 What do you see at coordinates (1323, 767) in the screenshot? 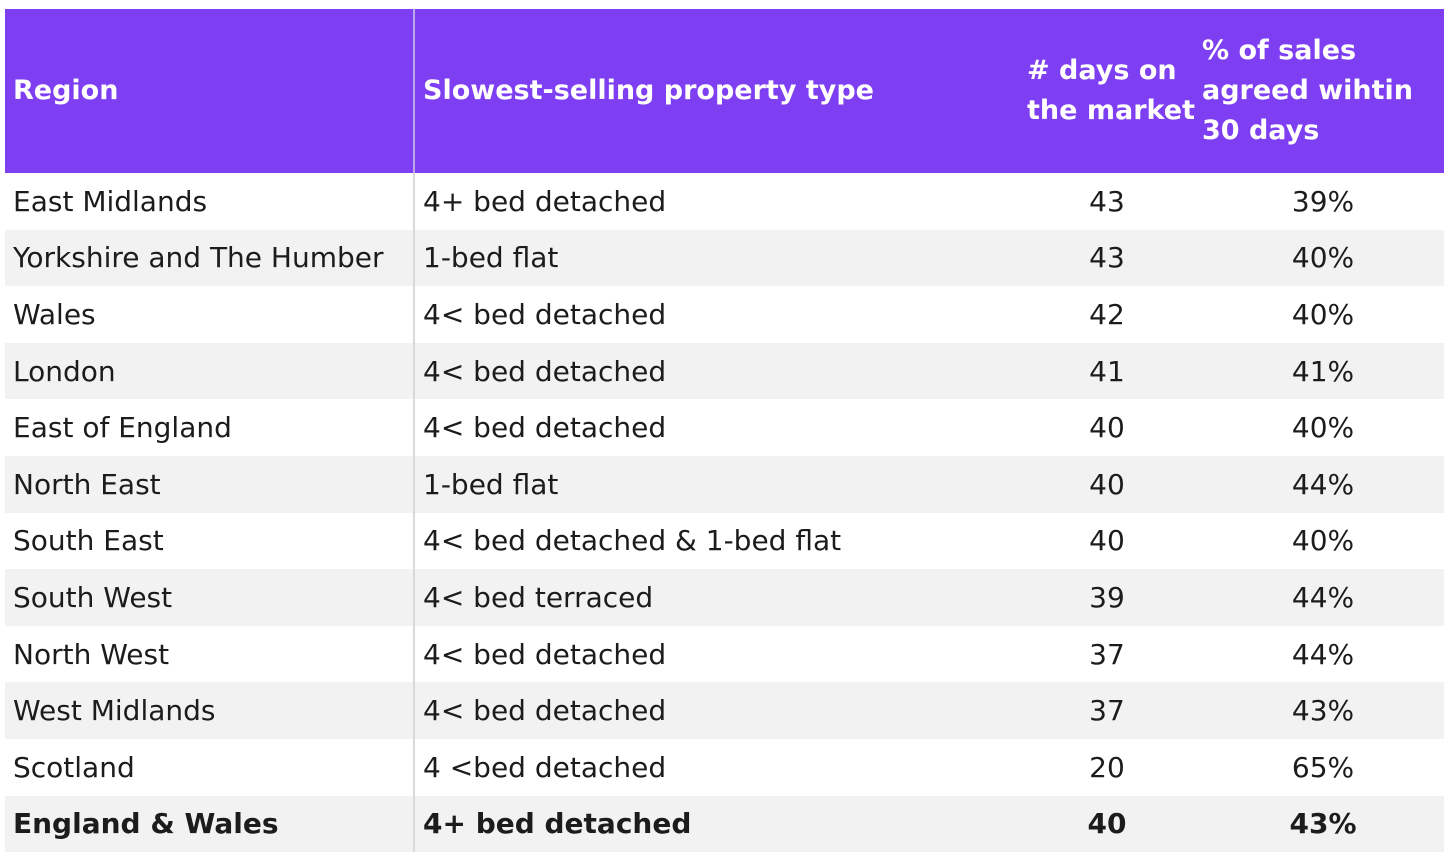
I see `cell-pct: 65%` at bounding box center [1323, 767].